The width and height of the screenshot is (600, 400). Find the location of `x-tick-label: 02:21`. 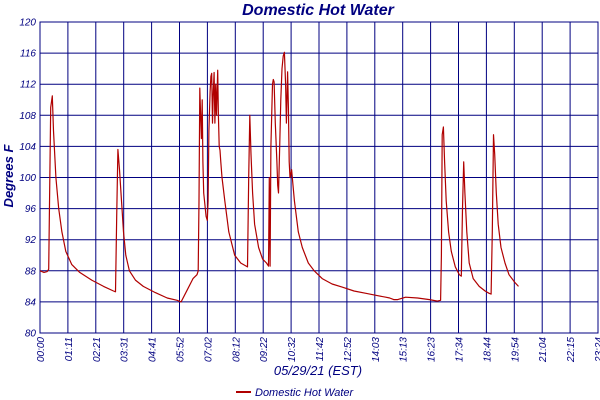

x-tick-label: 02:21 is located at coordinates (97, 349).